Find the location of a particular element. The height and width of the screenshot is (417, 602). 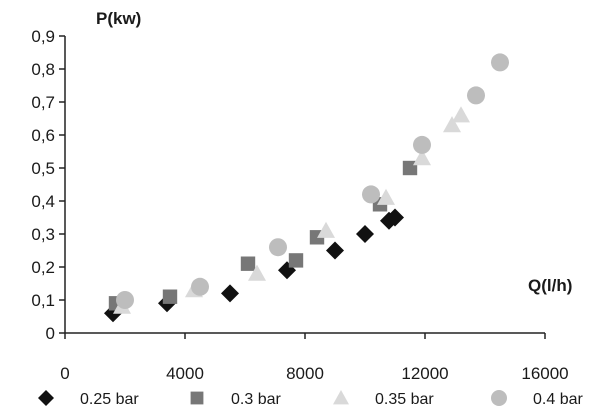

legend: 0.25 bar 0.3 bar 0.35 bar 0.4 bar is located at coordinates (310, 399).